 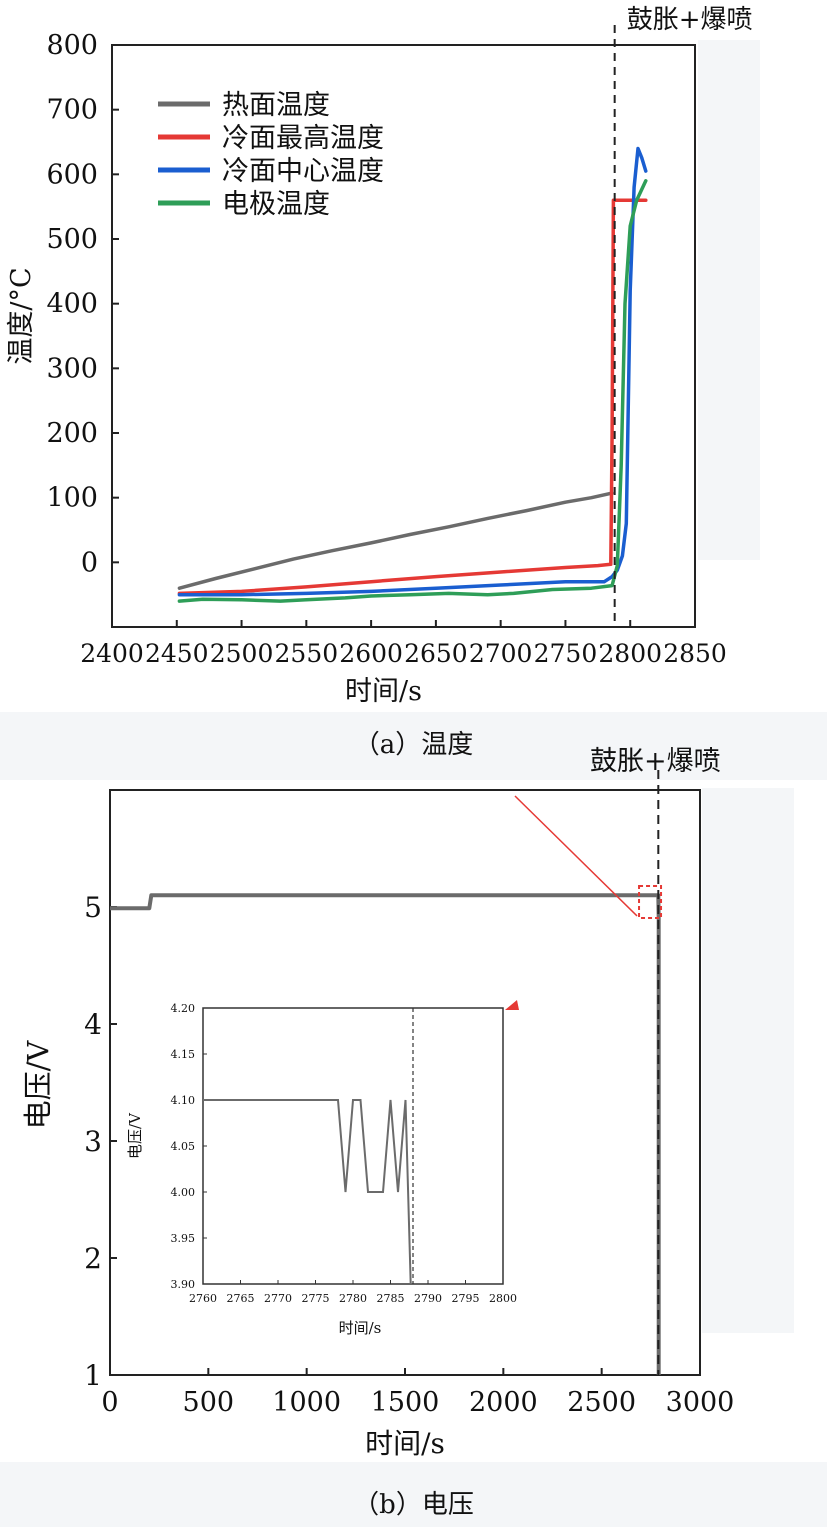 What do you see at coordinates (700, 1402) in the screenshot?
I see `x-tick-label: 3000` at bounding box center [700, 1402].